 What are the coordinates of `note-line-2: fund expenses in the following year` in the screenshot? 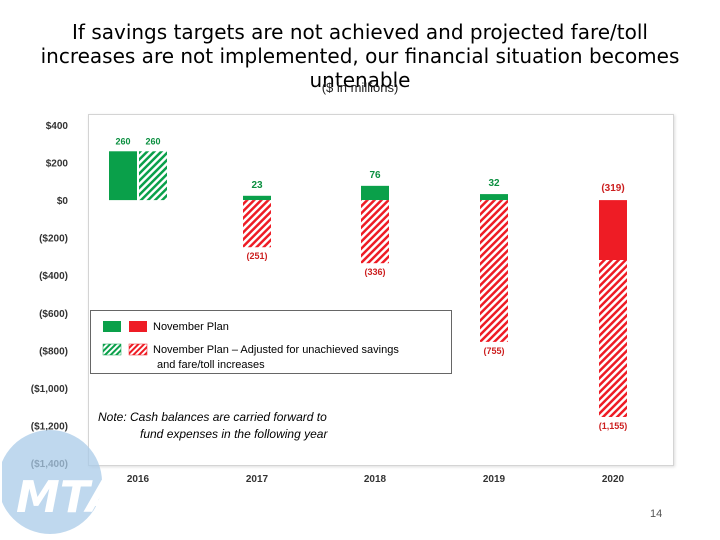 It's located at (234, 434).